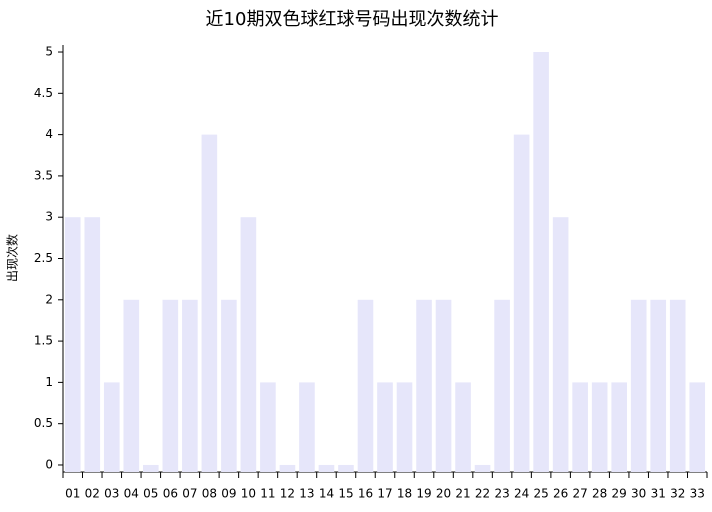 This screenshot has height=512, width=712. What do you see at coordinates (170, 494) in the screenshot?
I see `x-tick-label: 06` at bounding box center [170, 494].